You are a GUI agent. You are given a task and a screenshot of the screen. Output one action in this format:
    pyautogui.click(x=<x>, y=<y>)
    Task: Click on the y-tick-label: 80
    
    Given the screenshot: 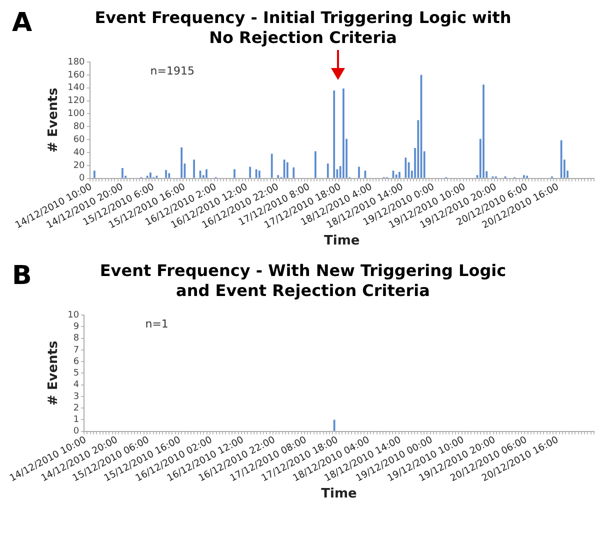 What is the action you would take?
    pyautogui.click(x=79, y=127)
    